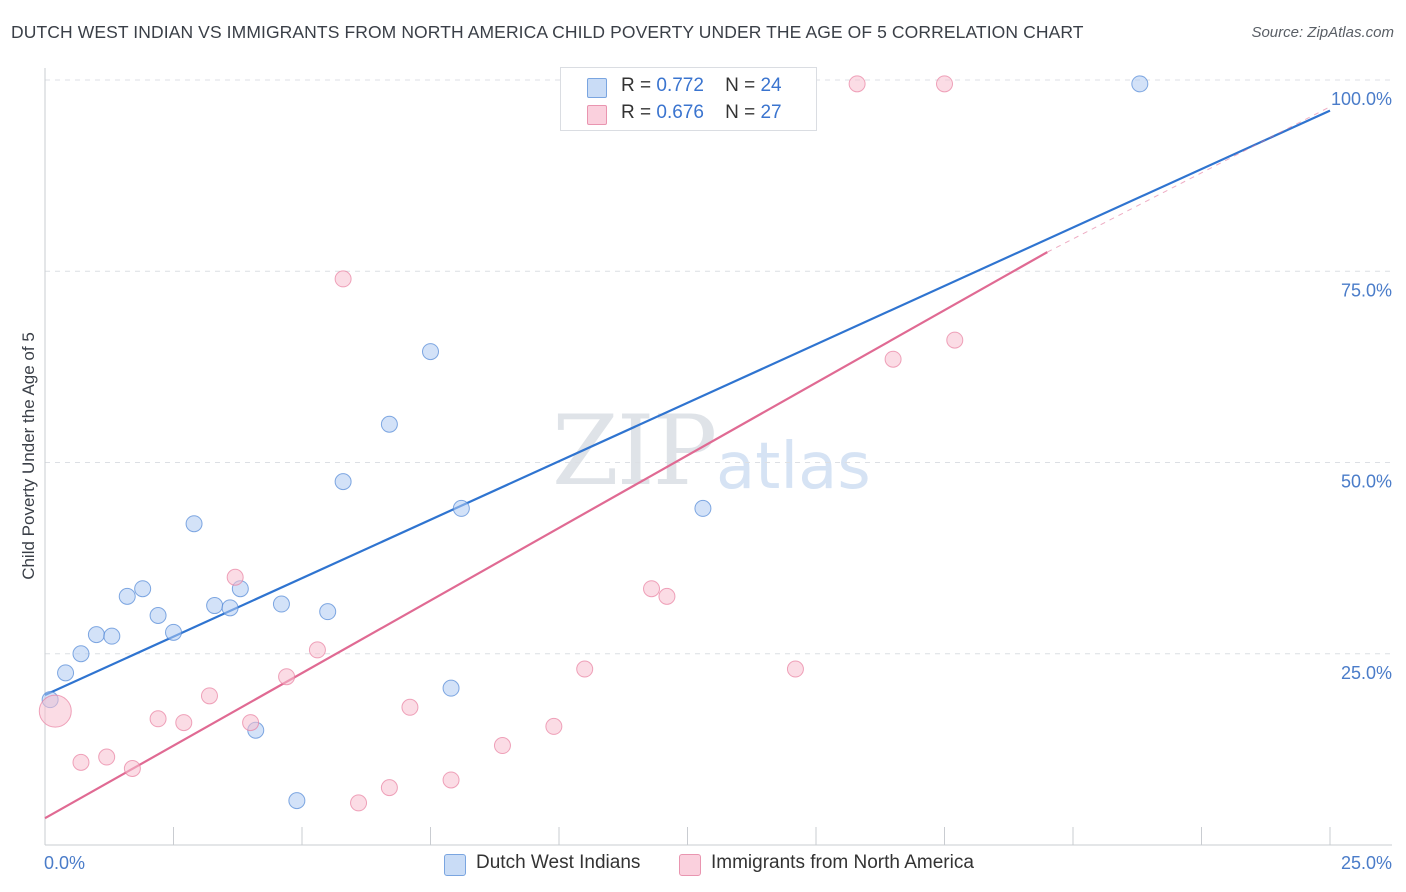  Describe the element at coordinates (771, 112) in the screenshot. I see `n-value-immigrants: 27` at that location.